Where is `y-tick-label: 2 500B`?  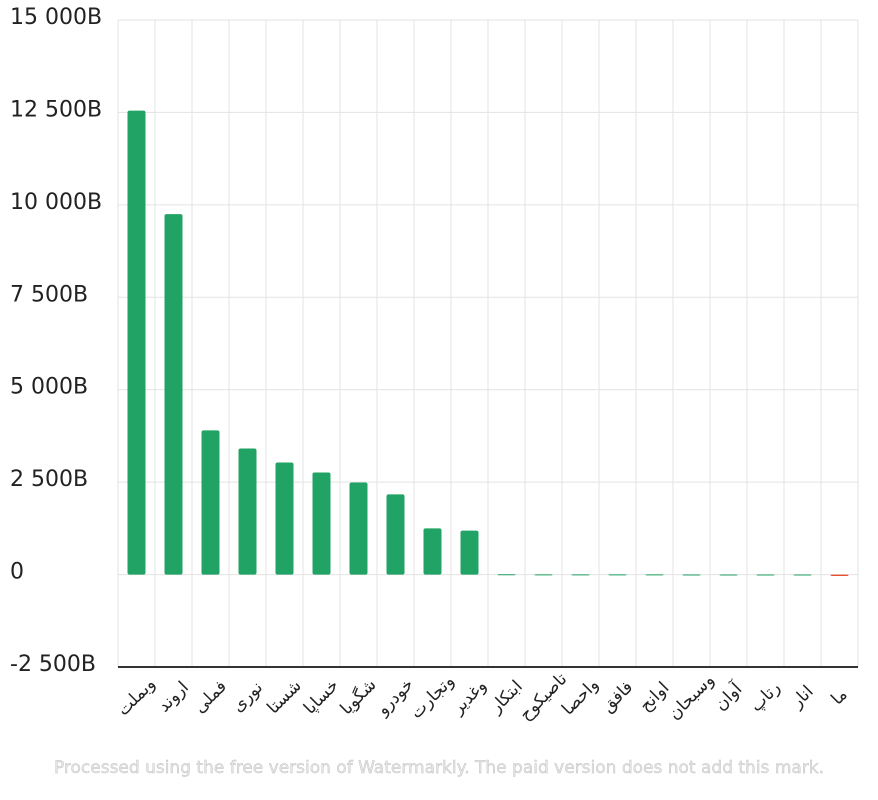
y-tick-label: 2 500B is located at coordinates (49, 479).